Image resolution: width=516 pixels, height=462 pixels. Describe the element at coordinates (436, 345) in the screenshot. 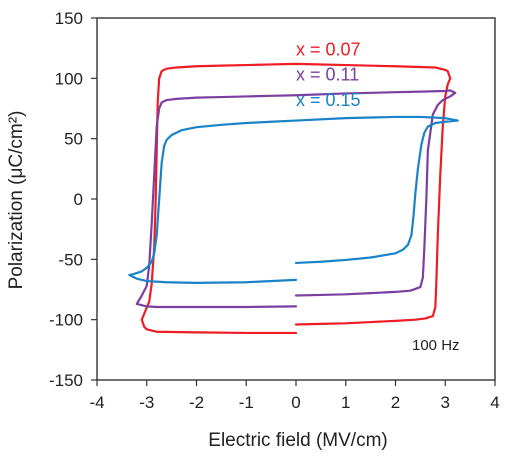

I see `frequency-annotation: 100 Hz` at that location.